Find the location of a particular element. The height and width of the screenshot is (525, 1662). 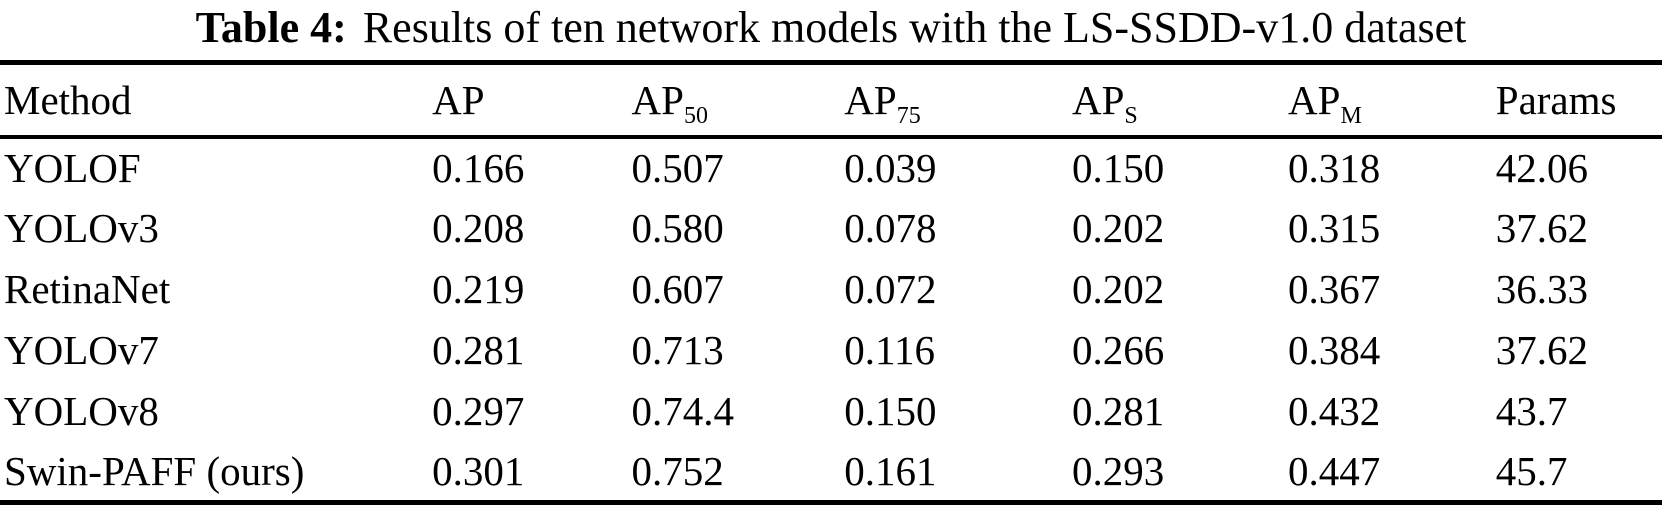

value-cell: 0.447 is located at coordinates (1334, 470).